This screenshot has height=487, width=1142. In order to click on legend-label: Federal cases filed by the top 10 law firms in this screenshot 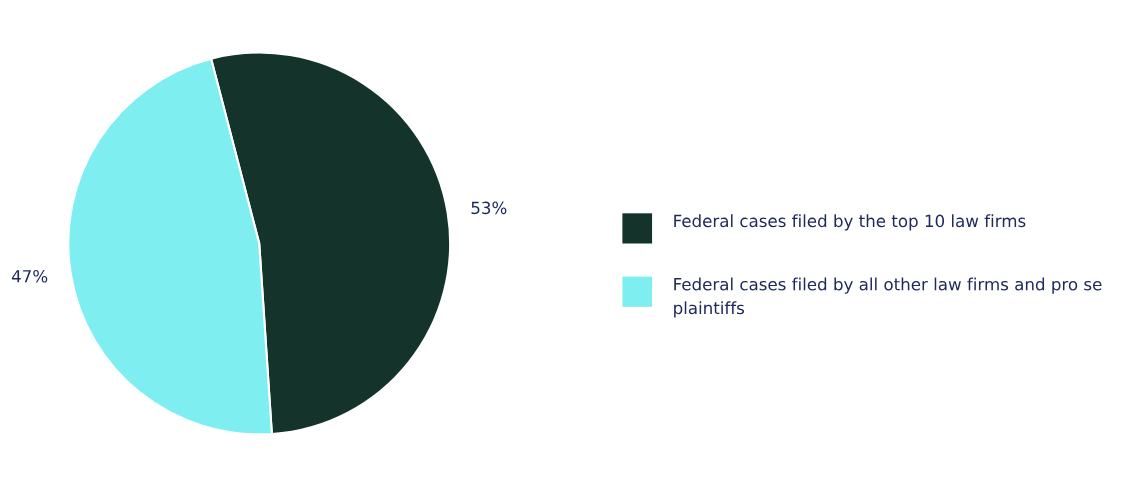, I will do `click(850, 222)`.